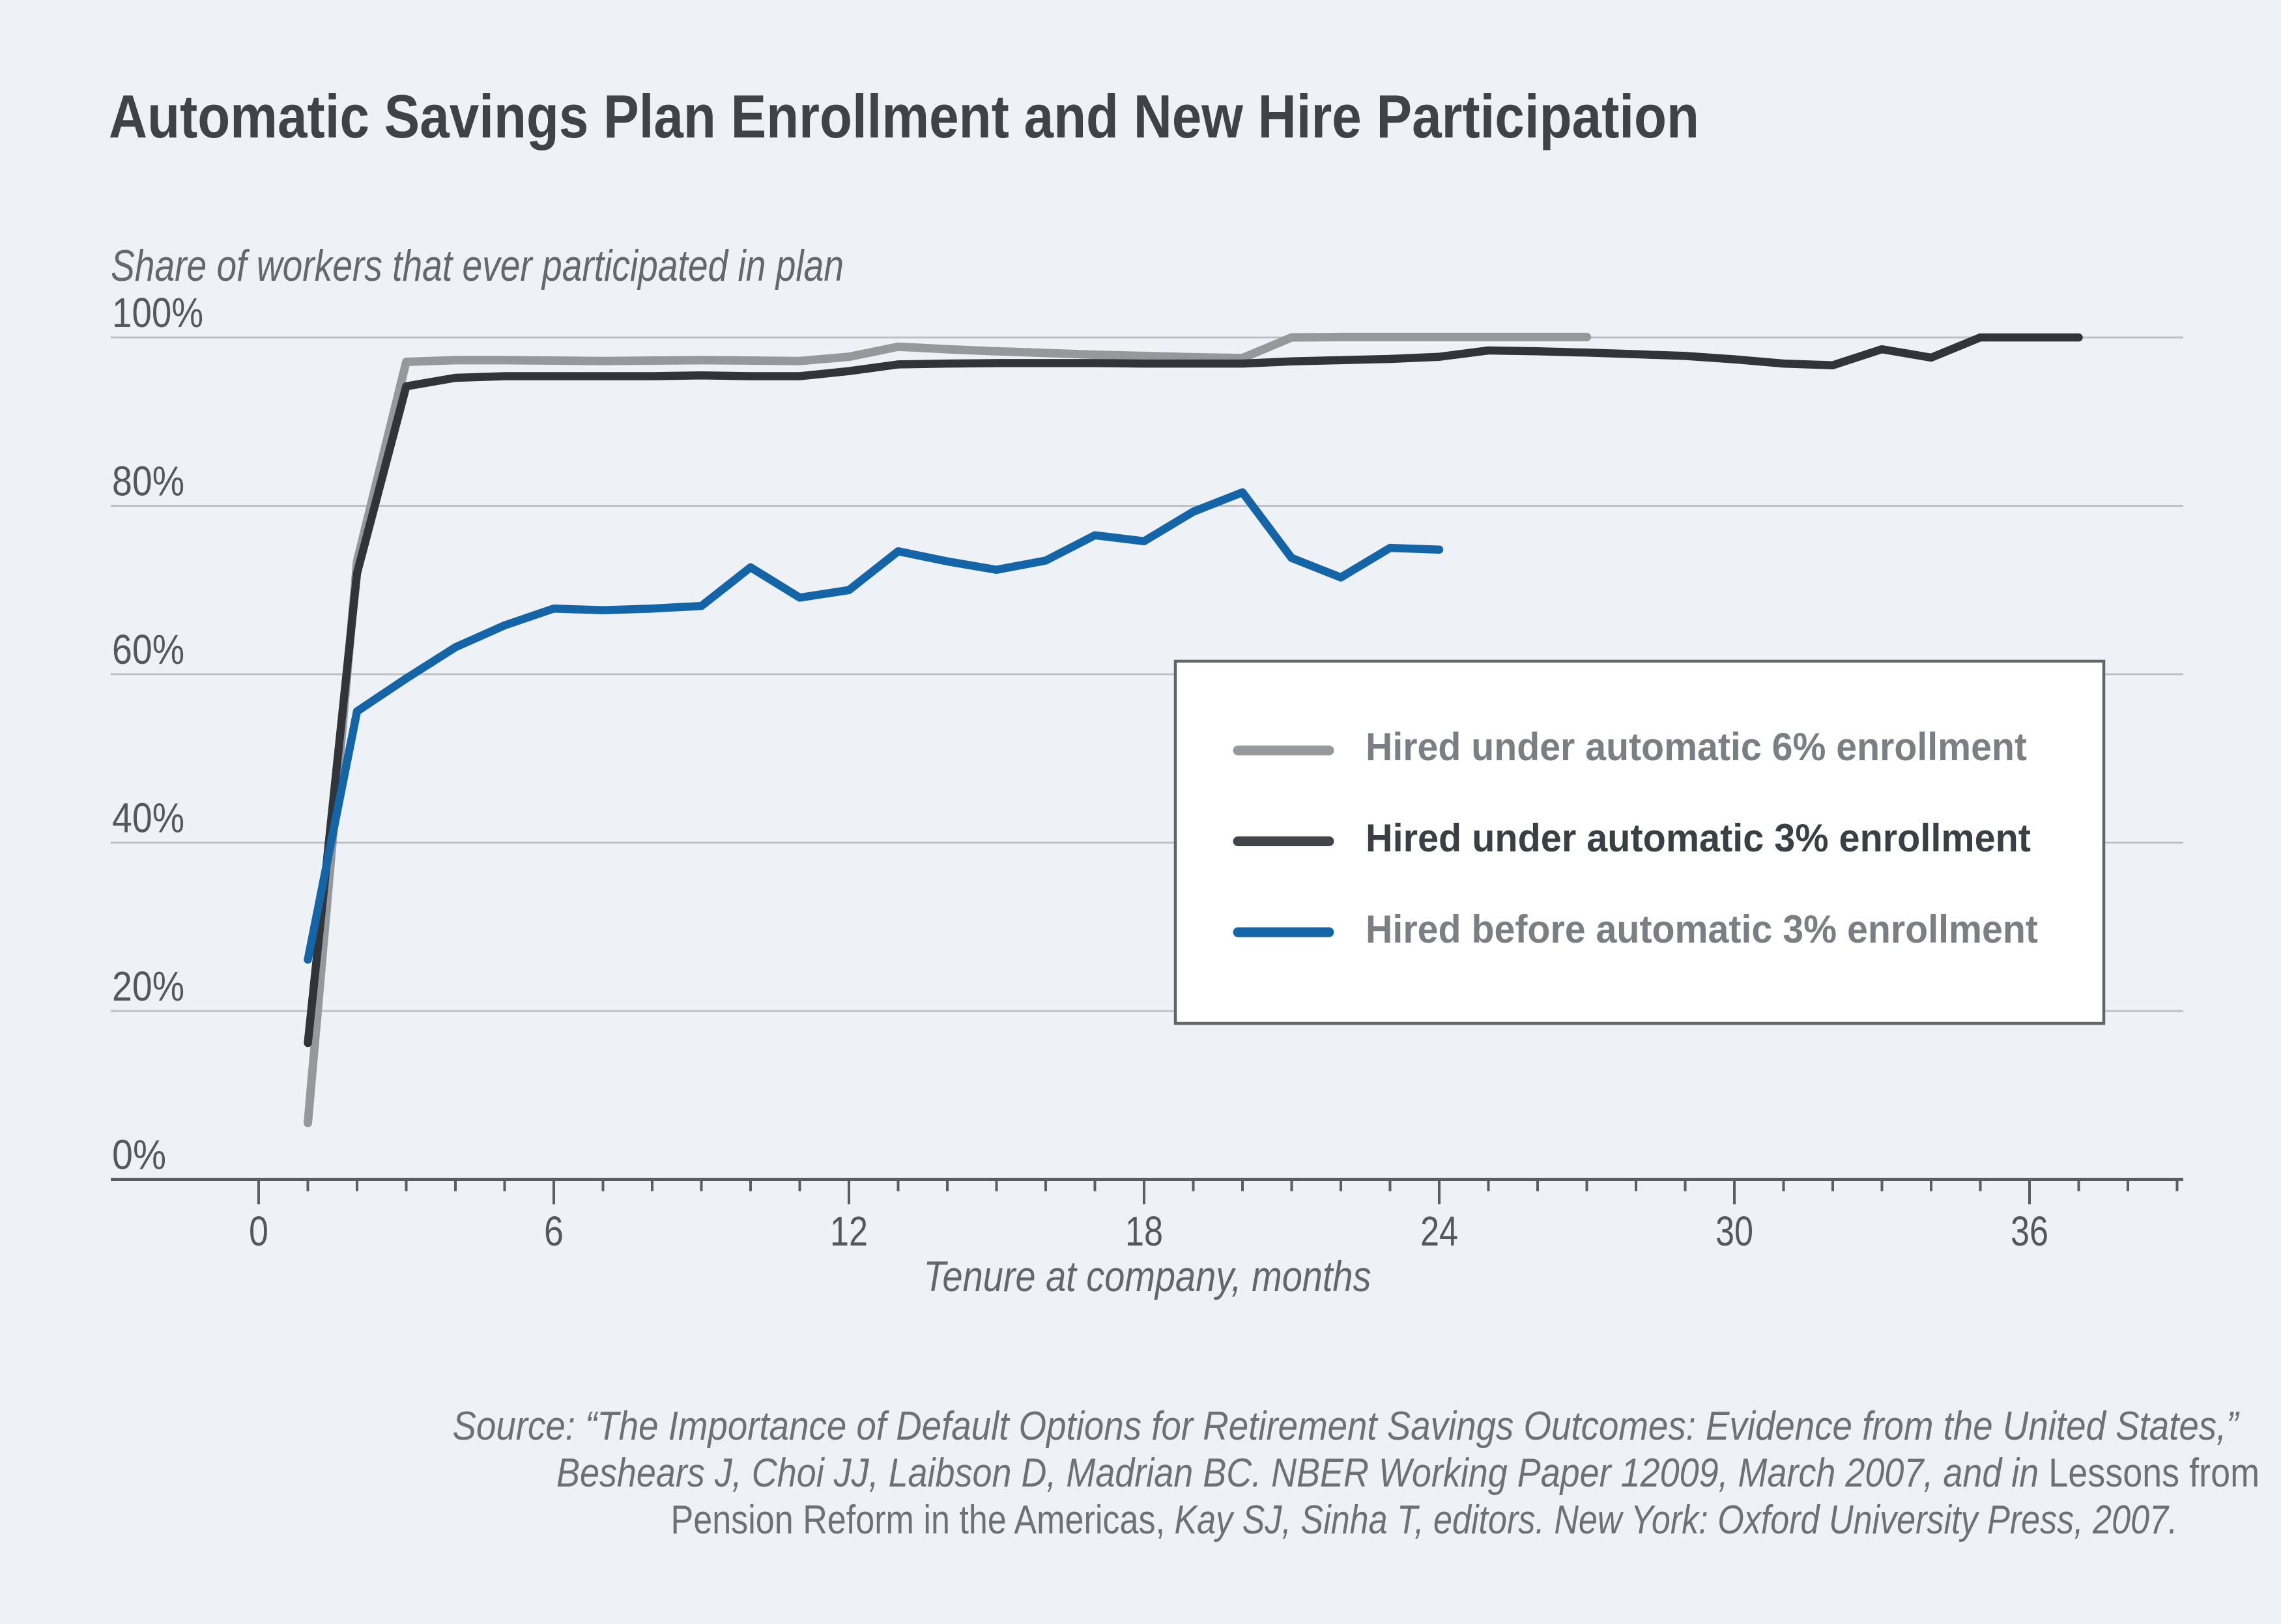  Describe the element at coordinates (554, 1231) in the screenshot. I see `svg-text: 6` at that location.